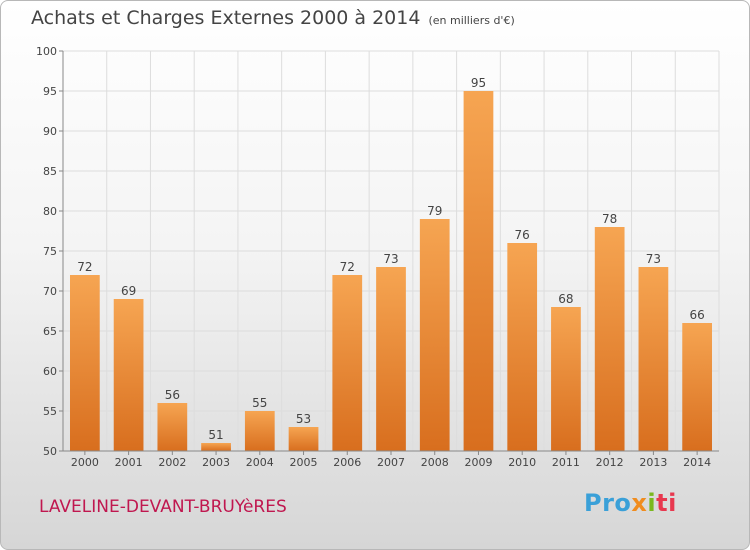 The height and width of the screenshot is (550, 750). I want to click on bar-2005, so click(303, 439).